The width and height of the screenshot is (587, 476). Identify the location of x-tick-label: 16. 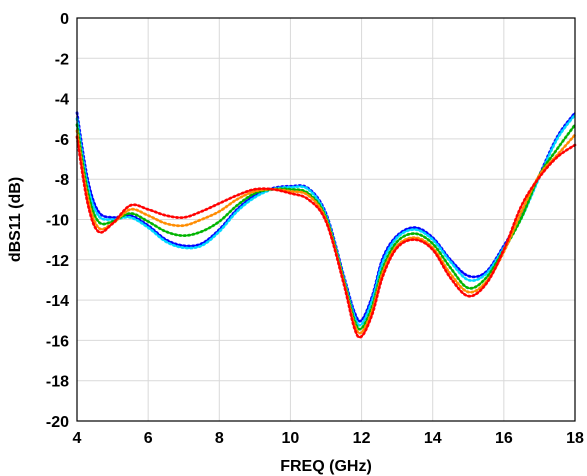
(504, 438).